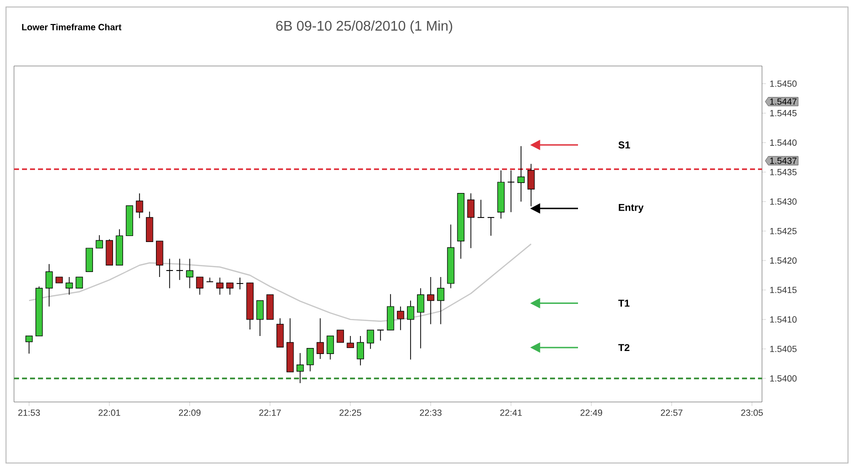  I want to click on x-tick-label: 22:01, so click(109, 412).